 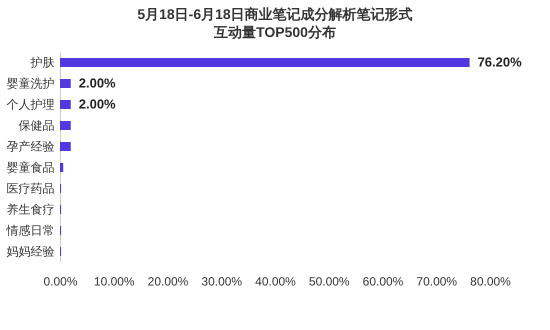 I want to click on y-tick-label: 孕产经验, so click(x=30, y=147).